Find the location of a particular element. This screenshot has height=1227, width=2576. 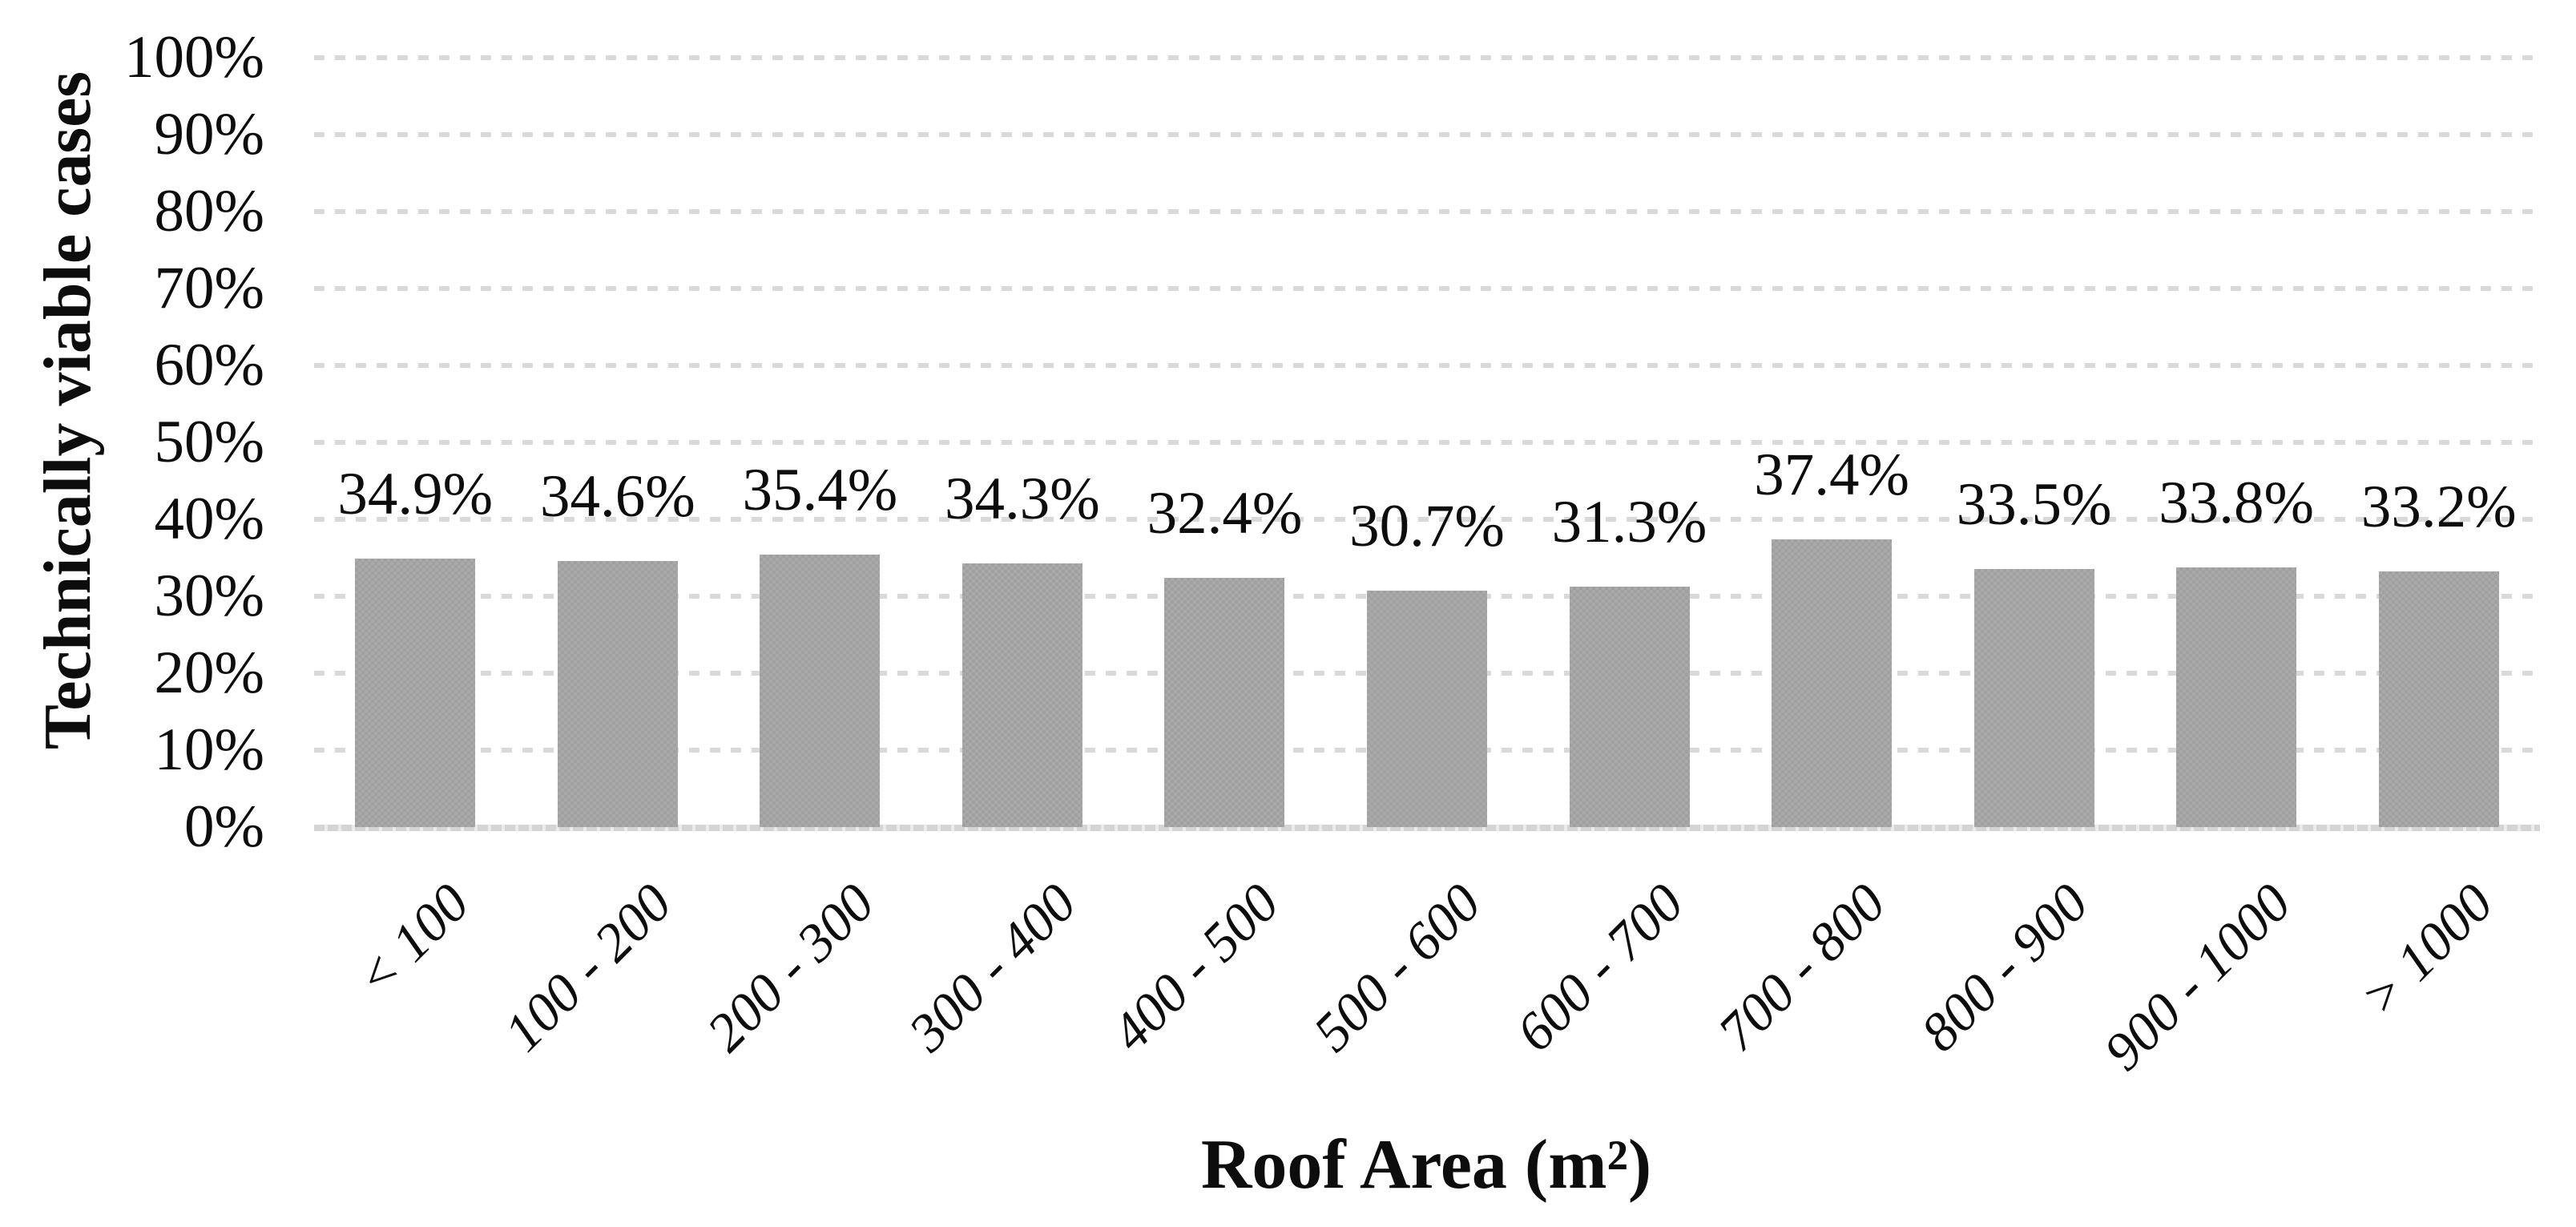

x-category-label: 200 - 300 is located at coordinates (790, 968).